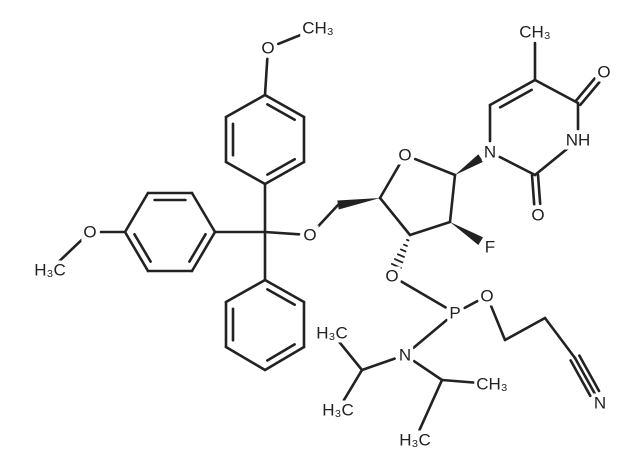 This screenshot has width=640, height=470. I want to click on atom-label: NH, so click(578, 140).